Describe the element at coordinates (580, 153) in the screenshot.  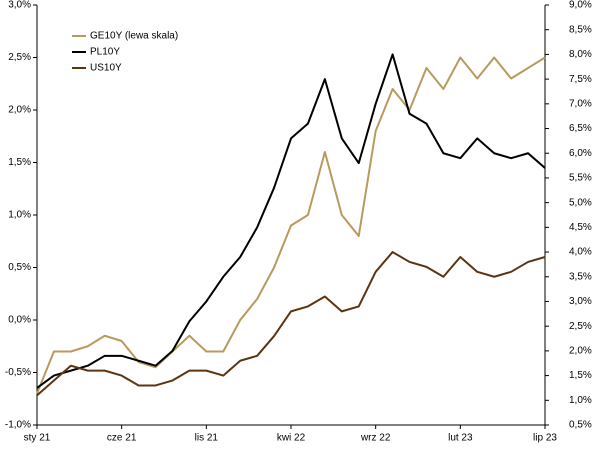
I see `y2-tick-label: 6,0%` at that location.